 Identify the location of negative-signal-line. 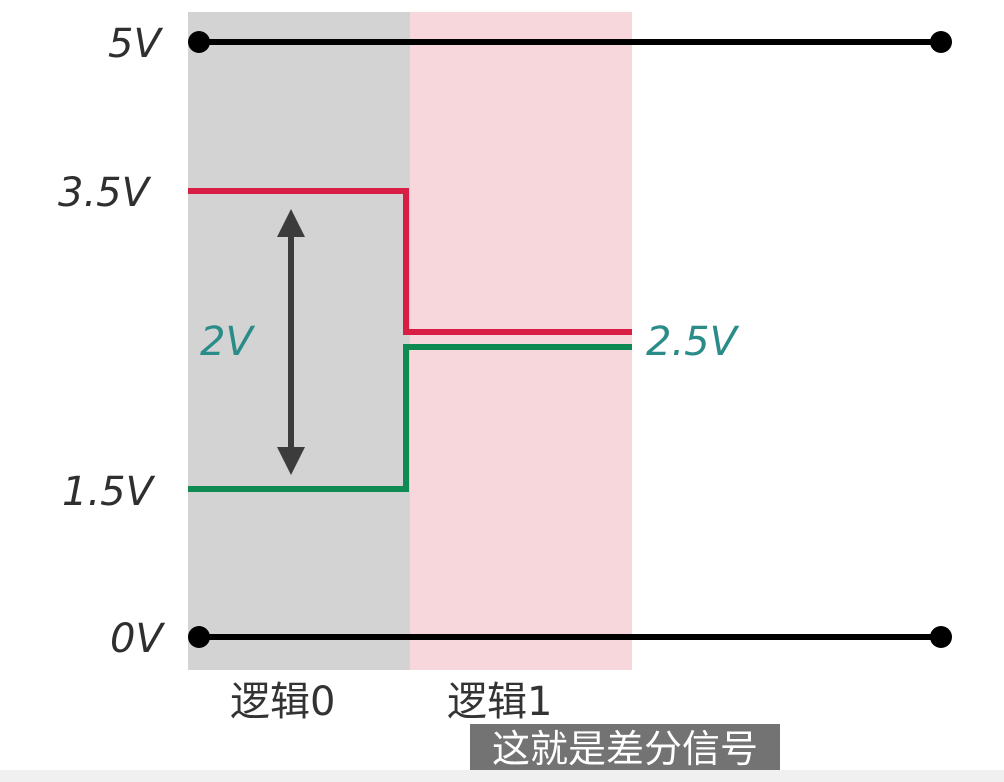
(410, 418).